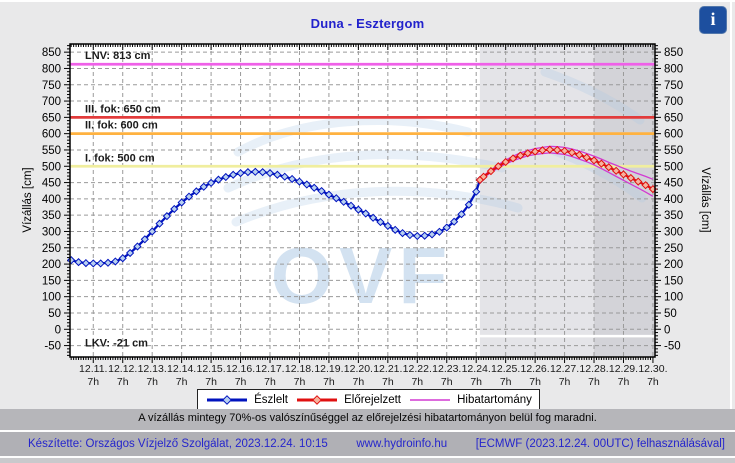 This screenshot has height=463, width=735. I want to click on svg-text: 750, so click(51, 86).